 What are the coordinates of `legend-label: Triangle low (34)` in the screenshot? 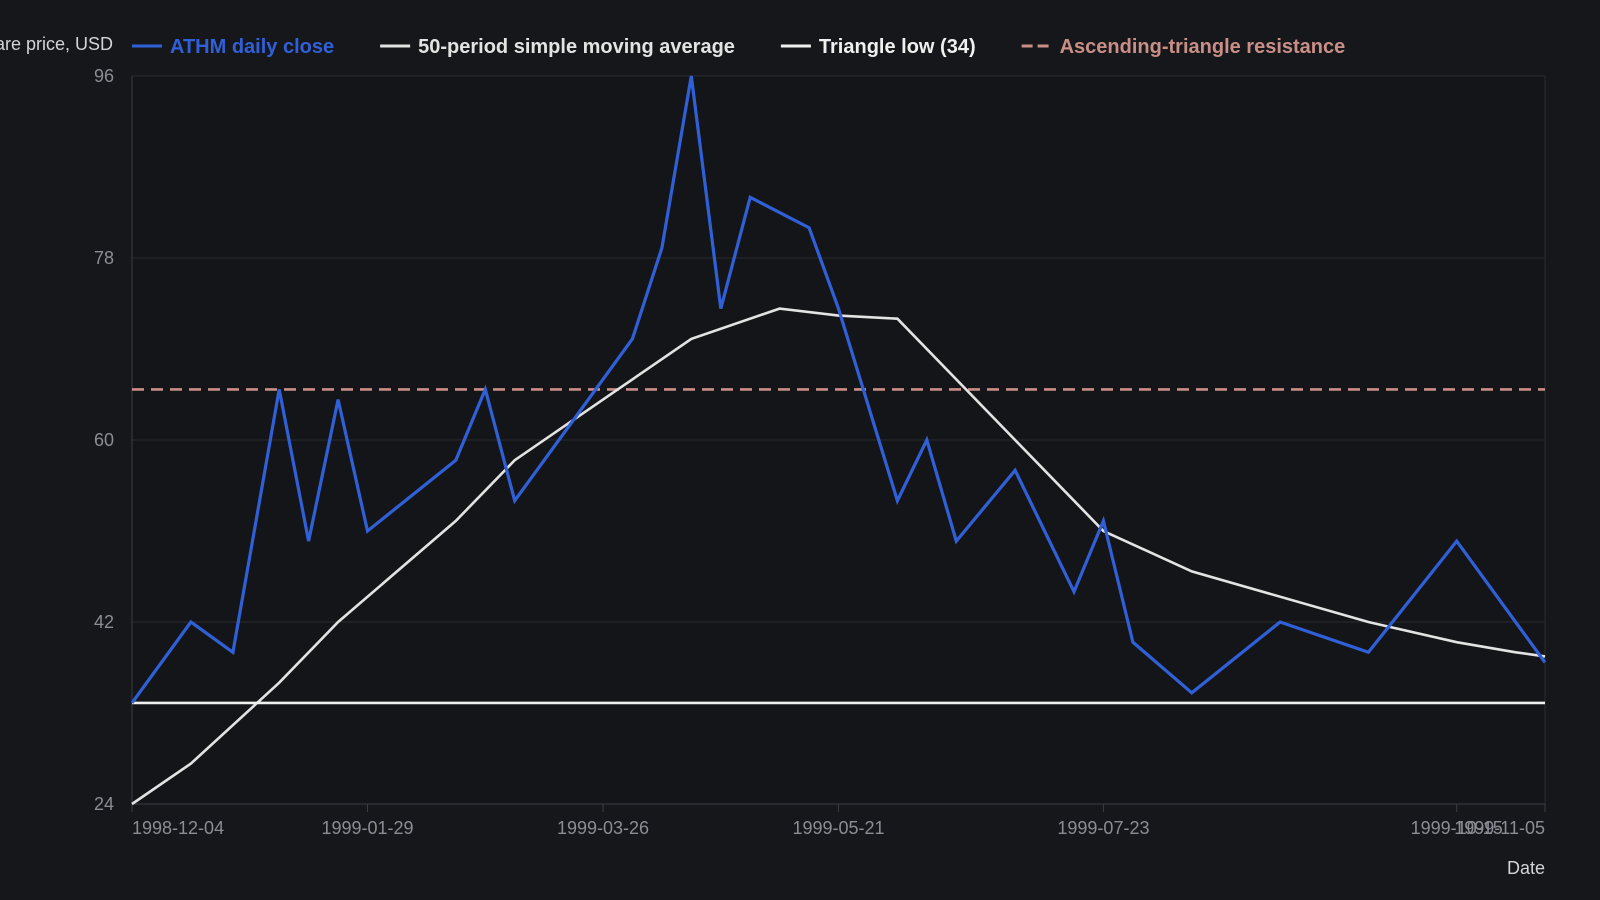 It's located at (897, 47).